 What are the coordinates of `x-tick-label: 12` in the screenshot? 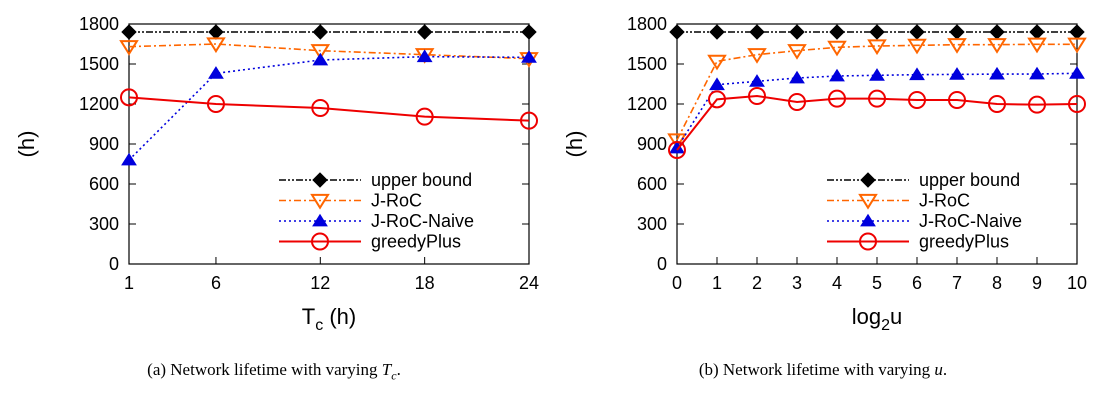 It's located at (320, 283).